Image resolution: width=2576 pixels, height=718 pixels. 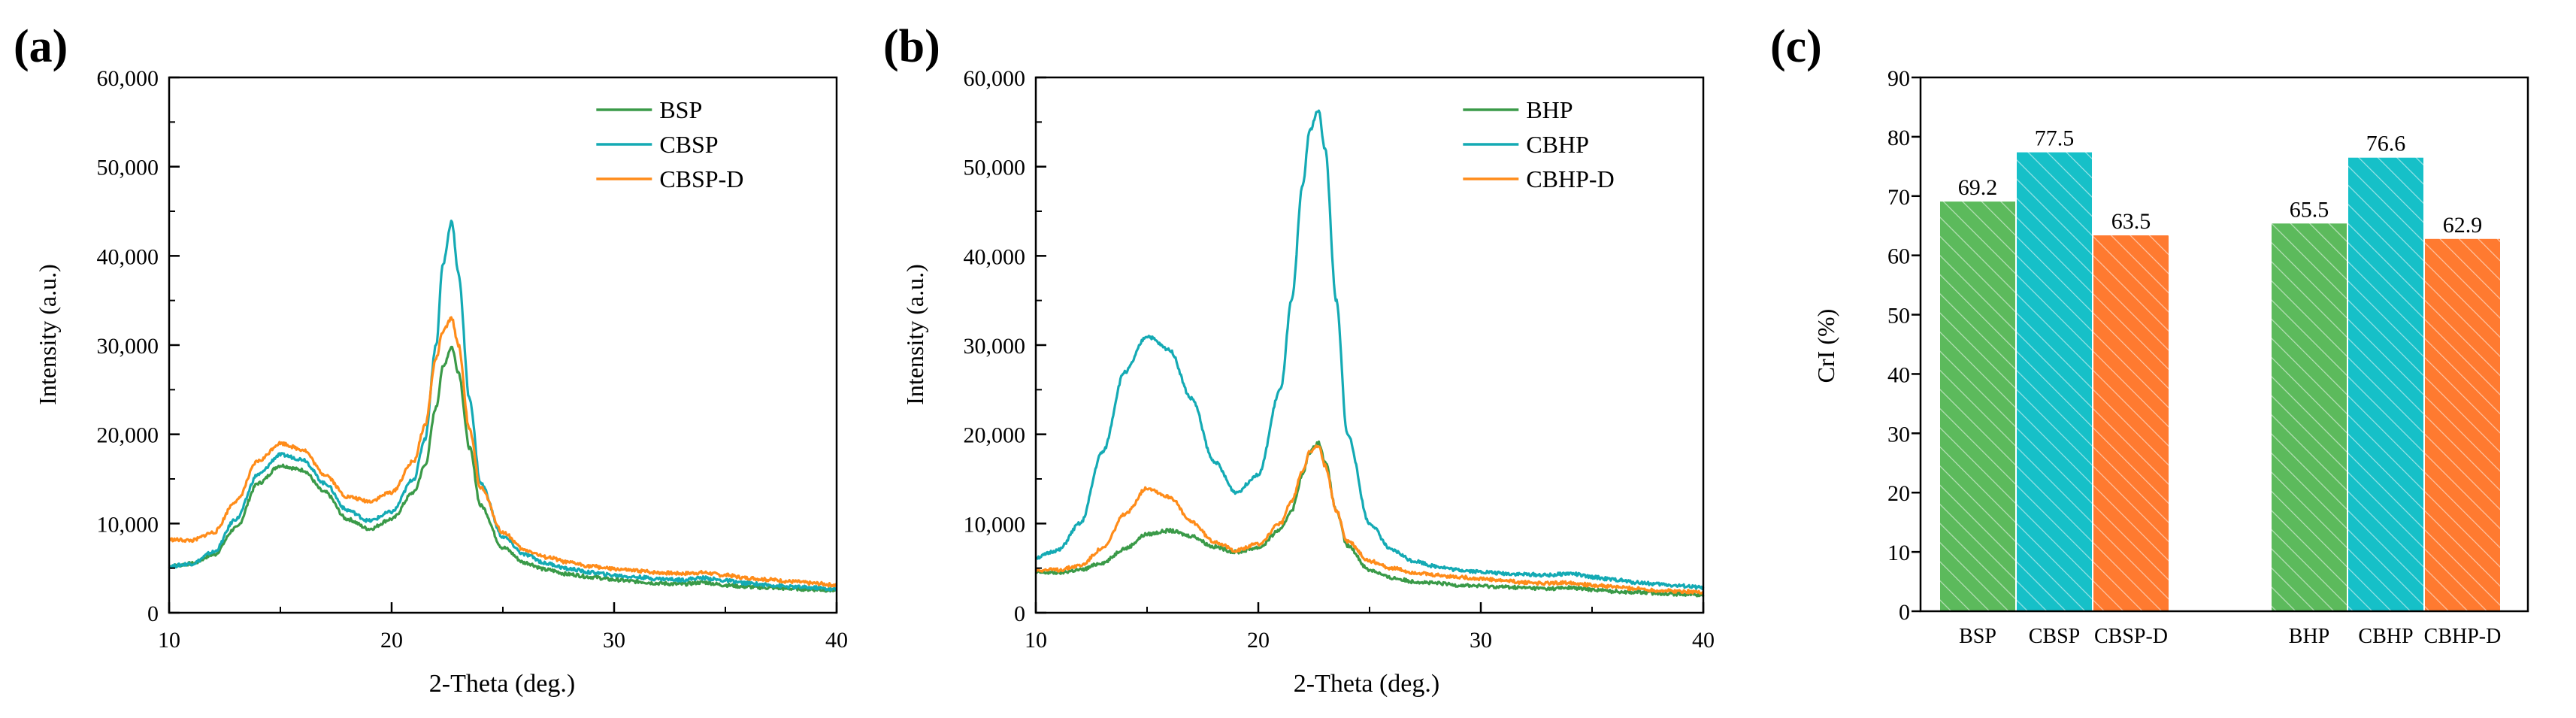 I want to click on bar-value-label: 62.9, so click(x=2463, y=225).